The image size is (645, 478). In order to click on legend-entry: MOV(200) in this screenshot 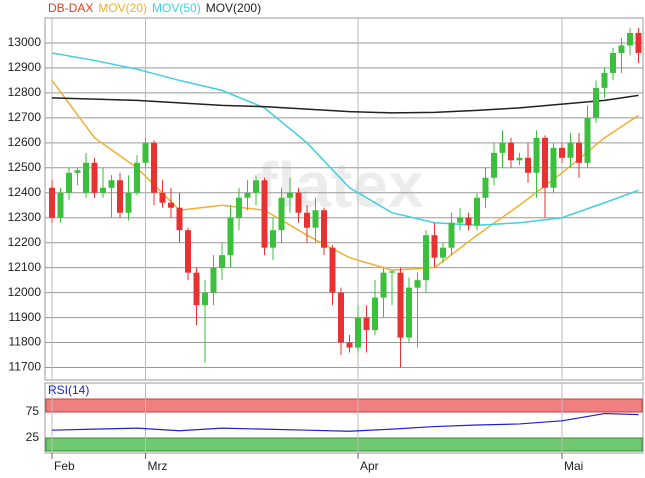, I will do `click(233, 8)`.